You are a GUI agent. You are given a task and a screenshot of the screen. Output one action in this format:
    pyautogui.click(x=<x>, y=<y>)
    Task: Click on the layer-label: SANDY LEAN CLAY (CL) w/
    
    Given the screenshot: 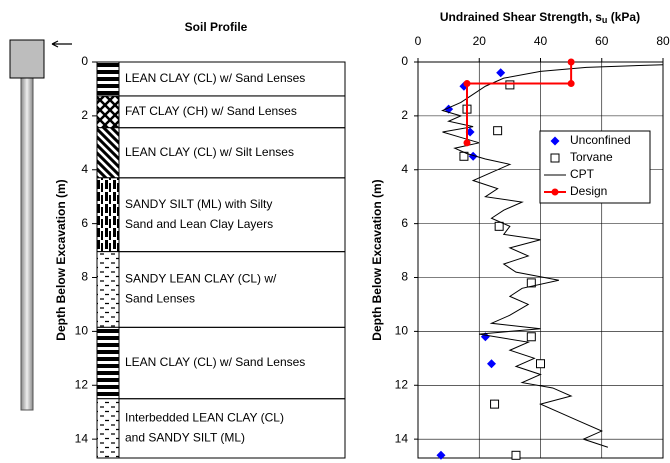 What is the action you would take?
    pyautogui.click(x=201, y=279)
    